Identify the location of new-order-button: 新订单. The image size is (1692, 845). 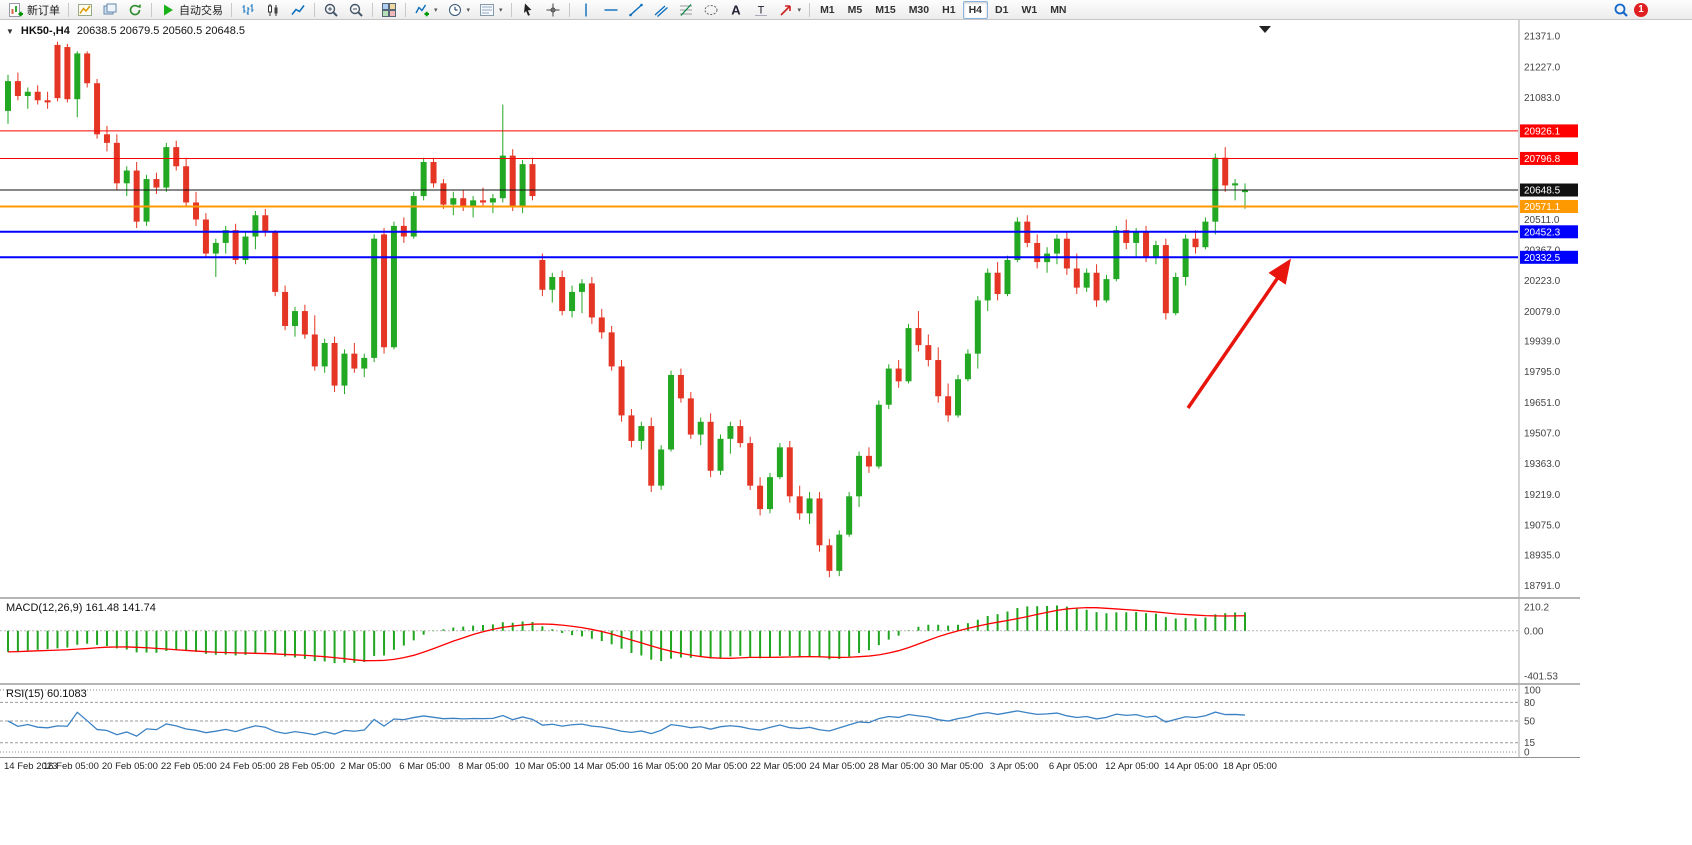
(34, 10).